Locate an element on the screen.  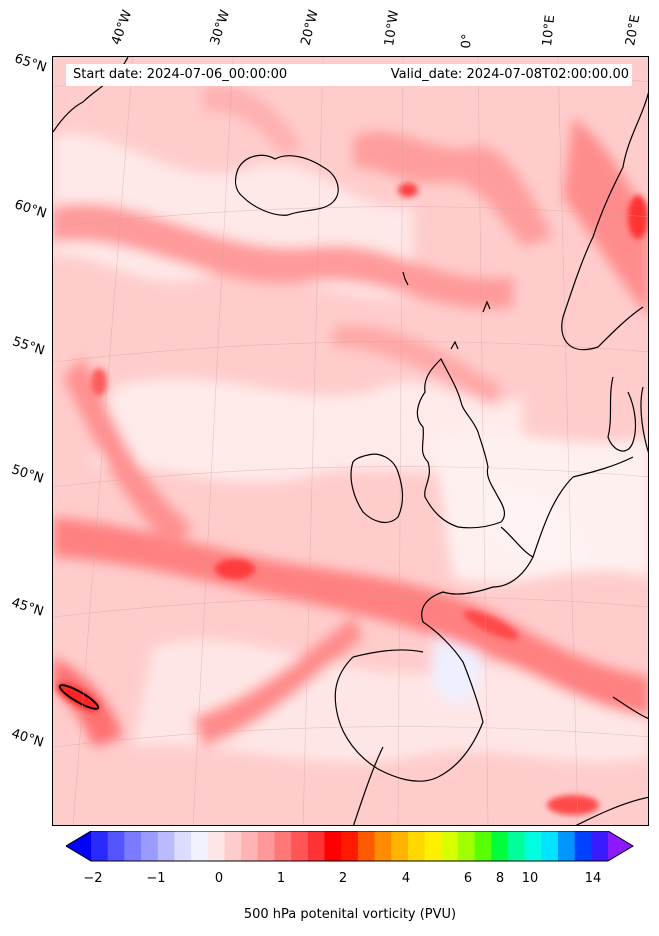
colorbar-min-arrow is located at coordinates (78, 846).